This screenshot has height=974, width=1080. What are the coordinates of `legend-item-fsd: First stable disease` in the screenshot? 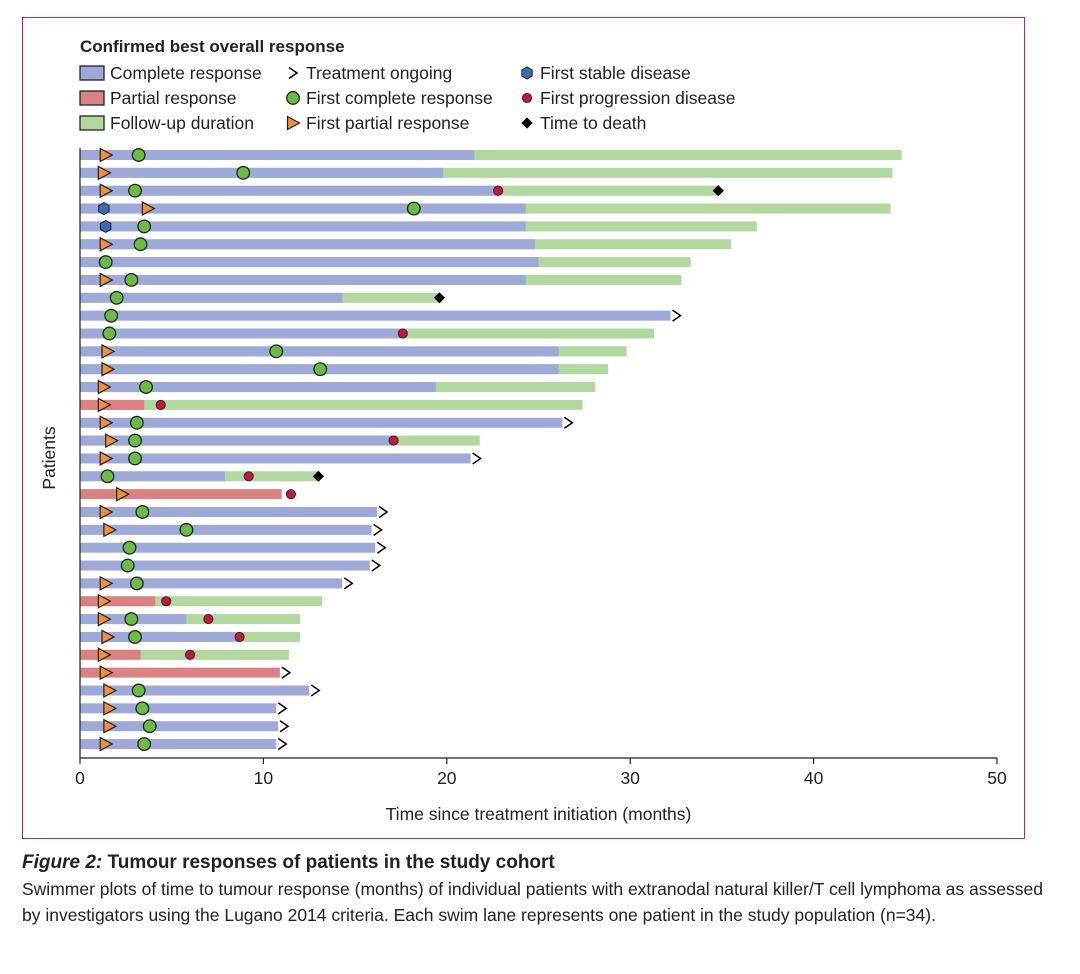 It's located at (606, 73).